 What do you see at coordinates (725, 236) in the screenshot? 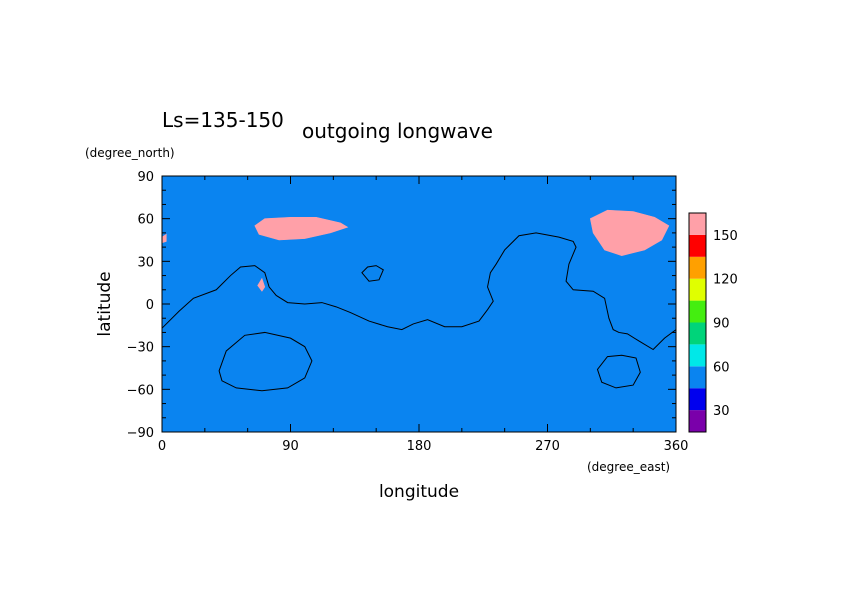
I see `colorbar-tick-label: 150` at bounding box center [725, 236].